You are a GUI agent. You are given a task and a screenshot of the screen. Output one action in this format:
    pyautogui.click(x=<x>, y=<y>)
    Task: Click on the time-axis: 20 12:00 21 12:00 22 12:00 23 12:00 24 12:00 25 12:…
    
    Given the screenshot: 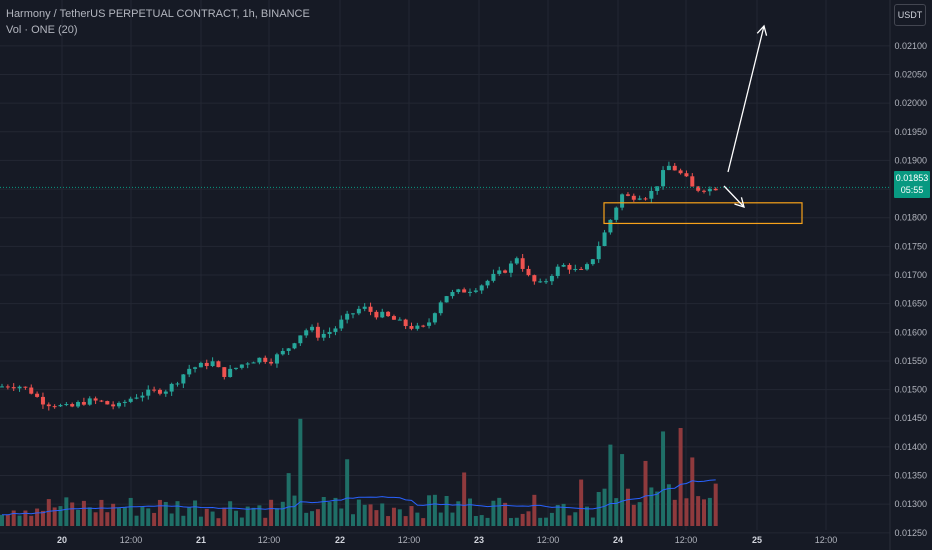 What is the action you would take?
    pyautogui.click(x=447, y=540)
    